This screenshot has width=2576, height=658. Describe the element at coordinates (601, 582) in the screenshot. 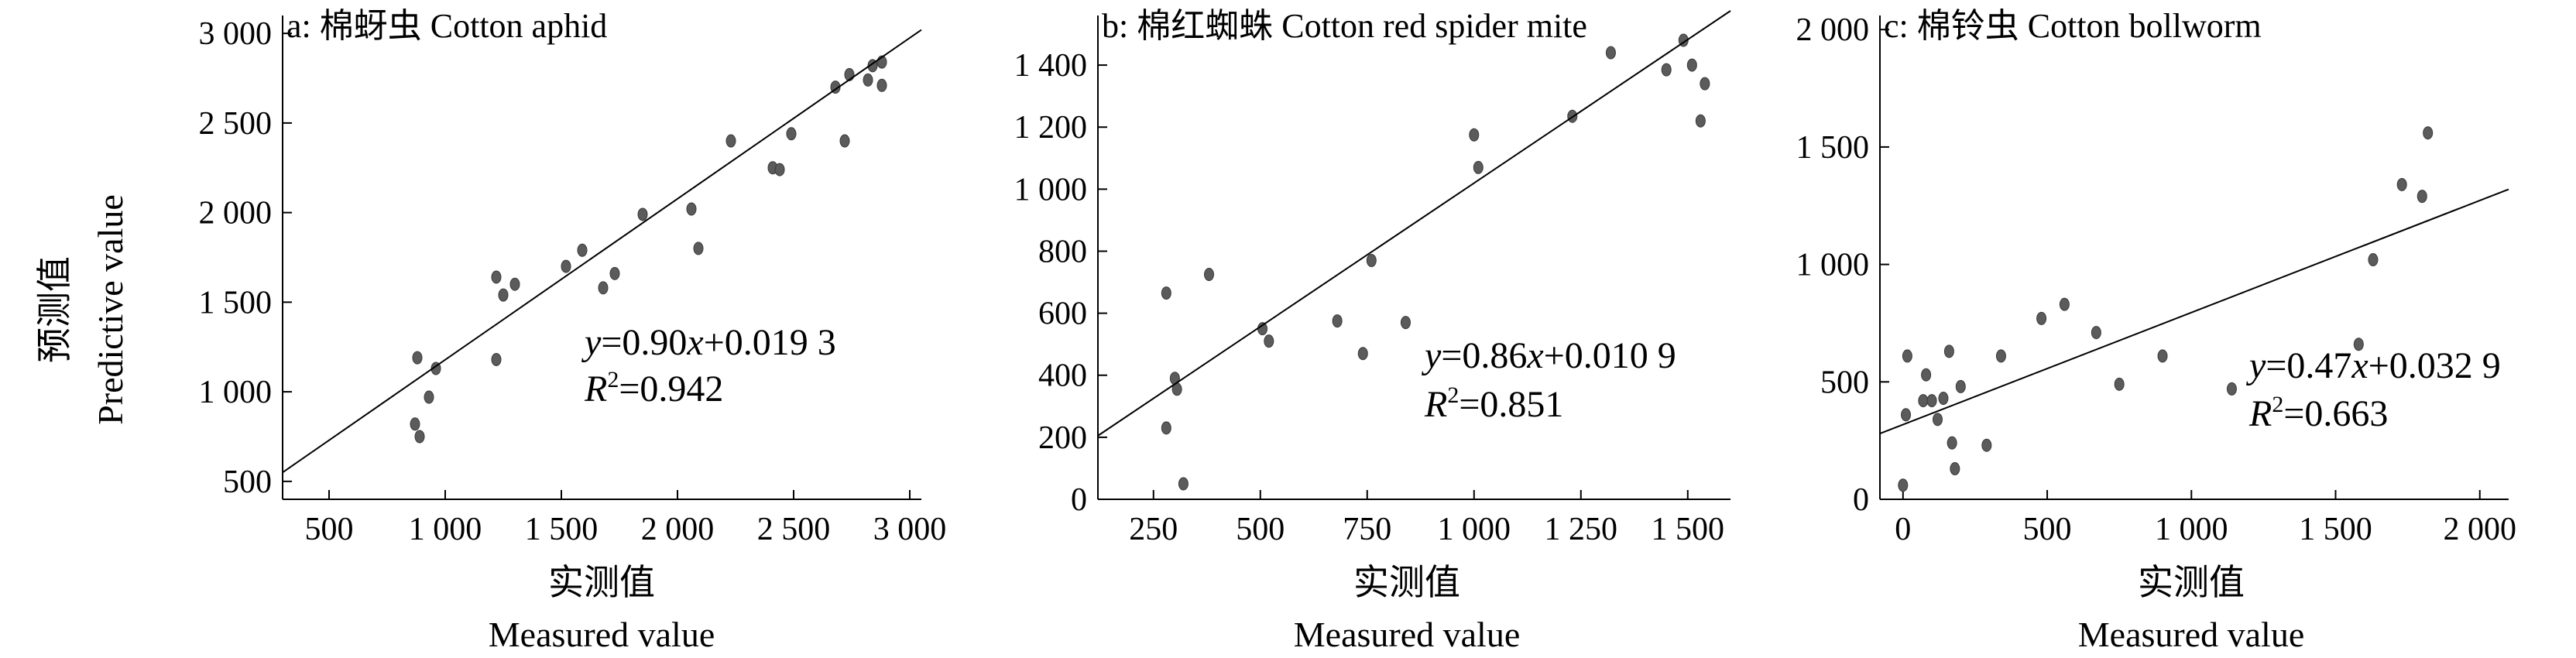

I see `panel-a-xlabel-cn: 实测值` at that location.